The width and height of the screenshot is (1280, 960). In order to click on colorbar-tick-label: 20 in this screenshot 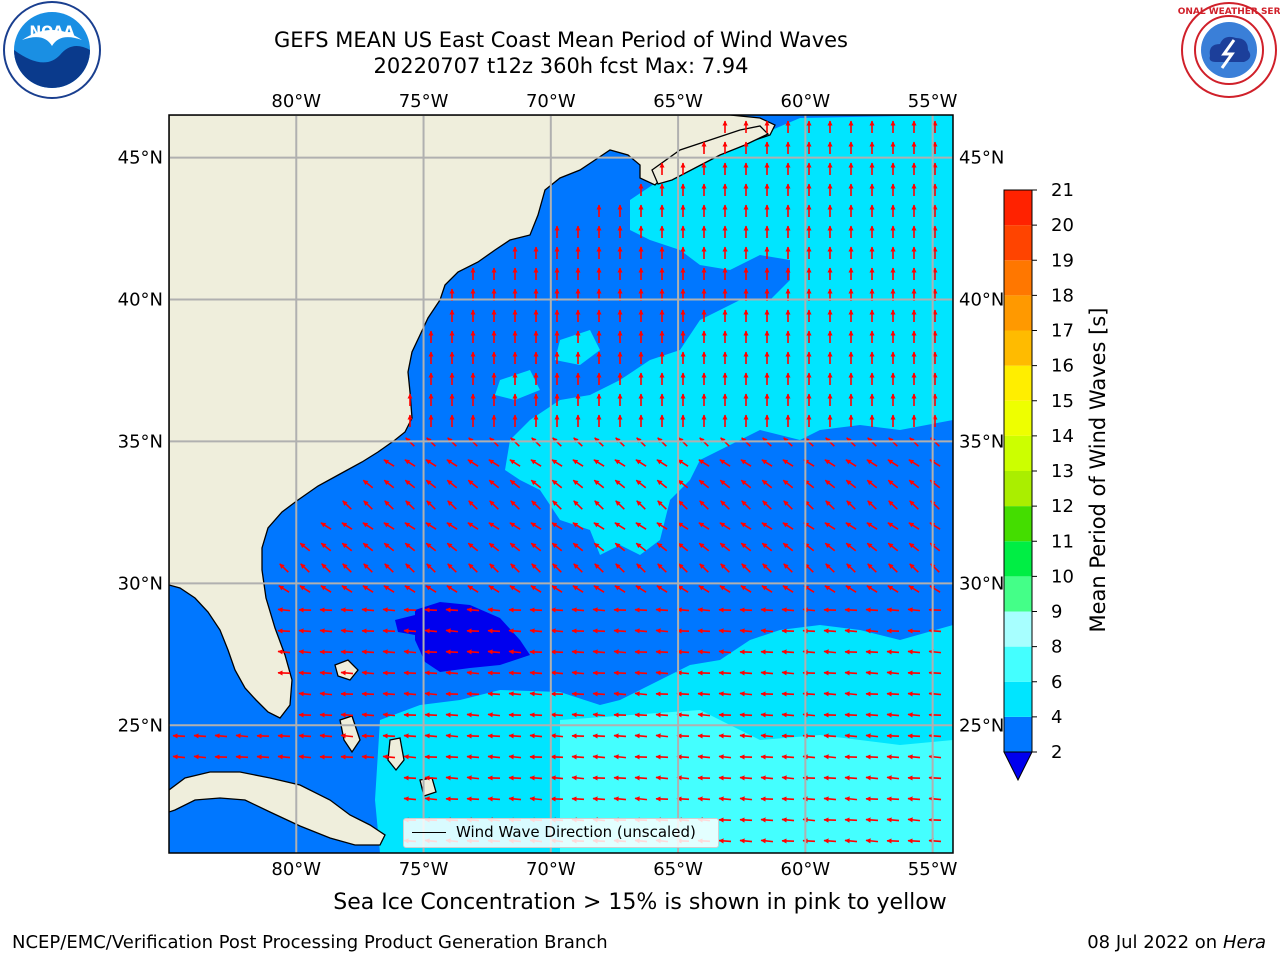, I will do `click(1062, 225)`.